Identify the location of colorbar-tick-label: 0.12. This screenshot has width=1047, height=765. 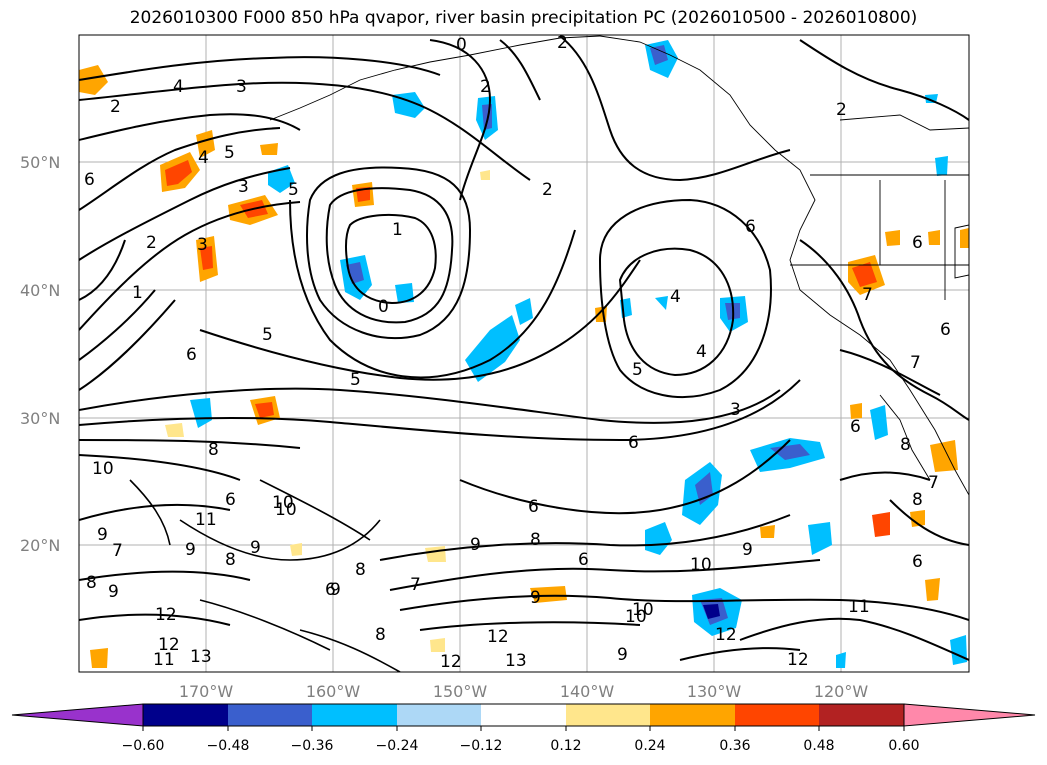
(565, 746).